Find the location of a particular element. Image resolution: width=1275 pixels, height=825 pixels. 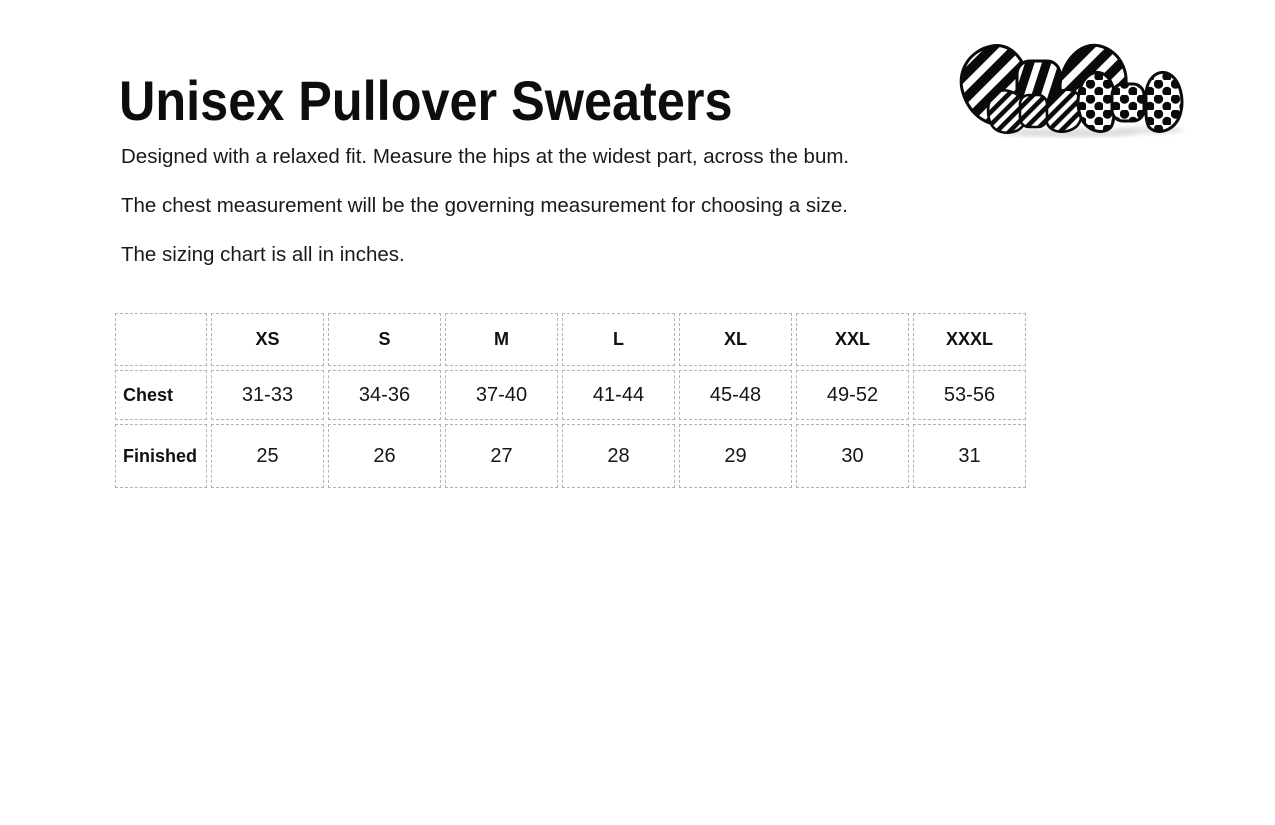

column-header-xxxl: XXXL is located at coordinates (969, 339).